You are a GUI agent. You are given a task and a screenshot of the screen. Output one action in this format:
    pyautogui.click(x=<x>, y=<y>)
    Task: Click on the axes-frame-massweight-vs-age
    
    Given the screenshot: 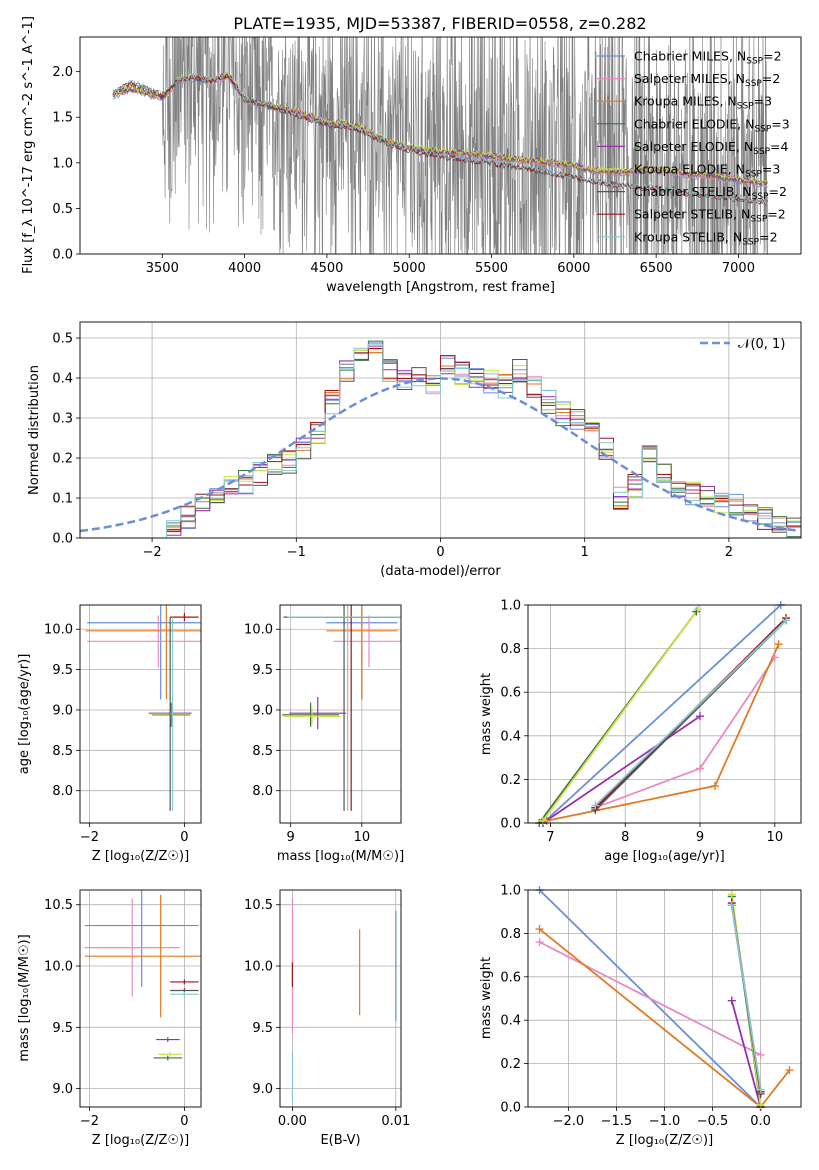 What is the action you would take?
    pyautogui.click(x=664, y=714)
    